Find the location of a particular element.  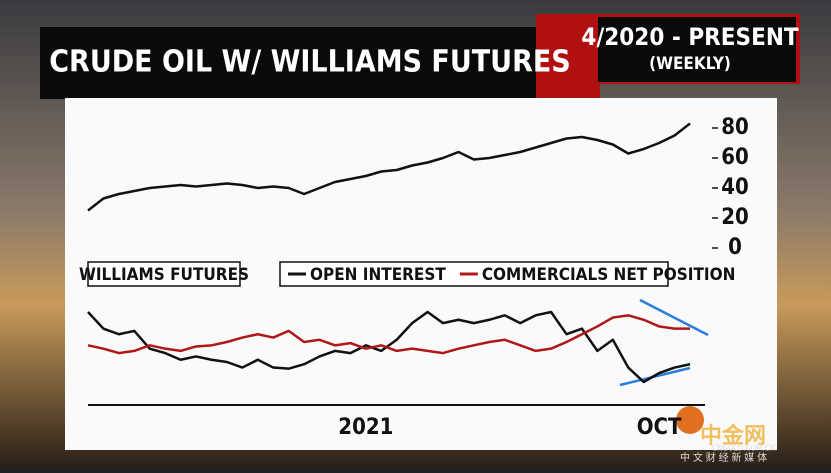

panel-label-box is located at coordinates (164, 274).